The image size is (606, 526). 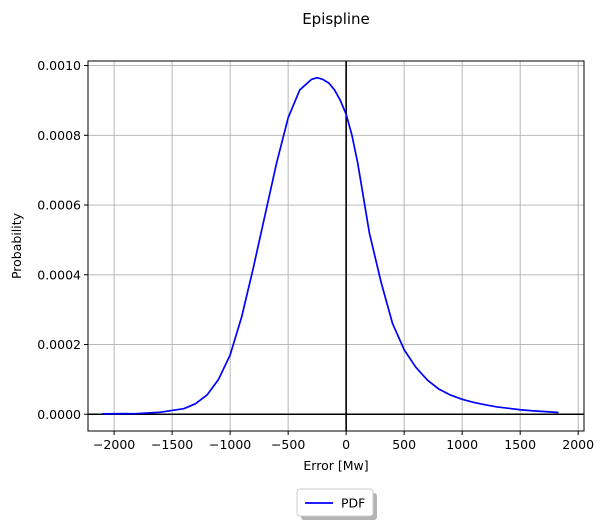 What do you see at coordinates (59, 274) in the screenshot?
I see `y-tick-label: 0.0004` at bounding box center [59, 274].